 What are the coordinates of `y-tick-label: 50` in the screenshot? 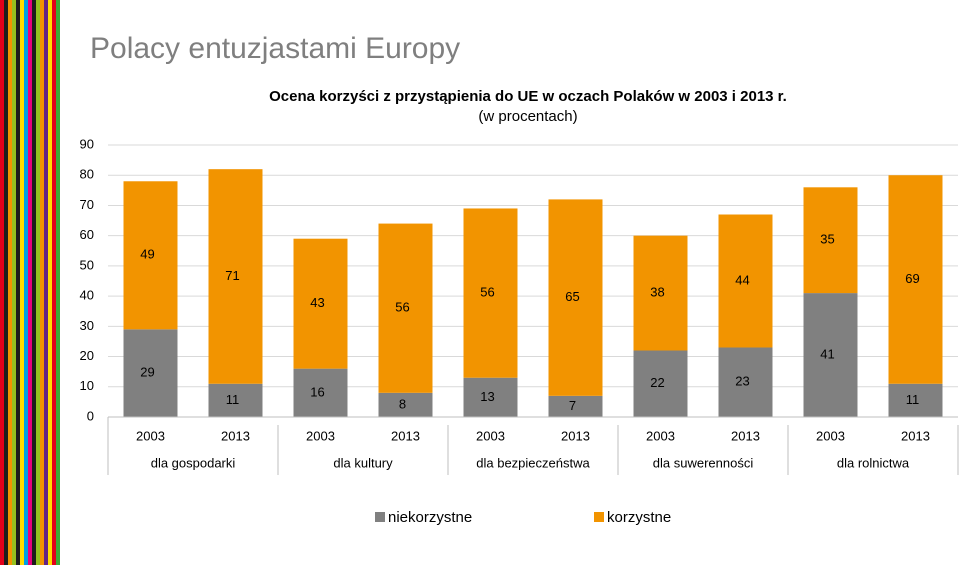 It's located at (87, 264).